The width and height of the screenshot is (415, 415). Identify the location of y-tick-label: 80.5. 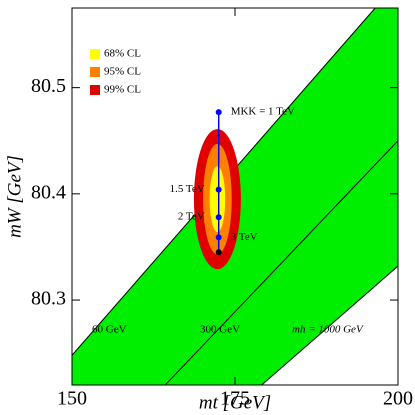
(48, 86).